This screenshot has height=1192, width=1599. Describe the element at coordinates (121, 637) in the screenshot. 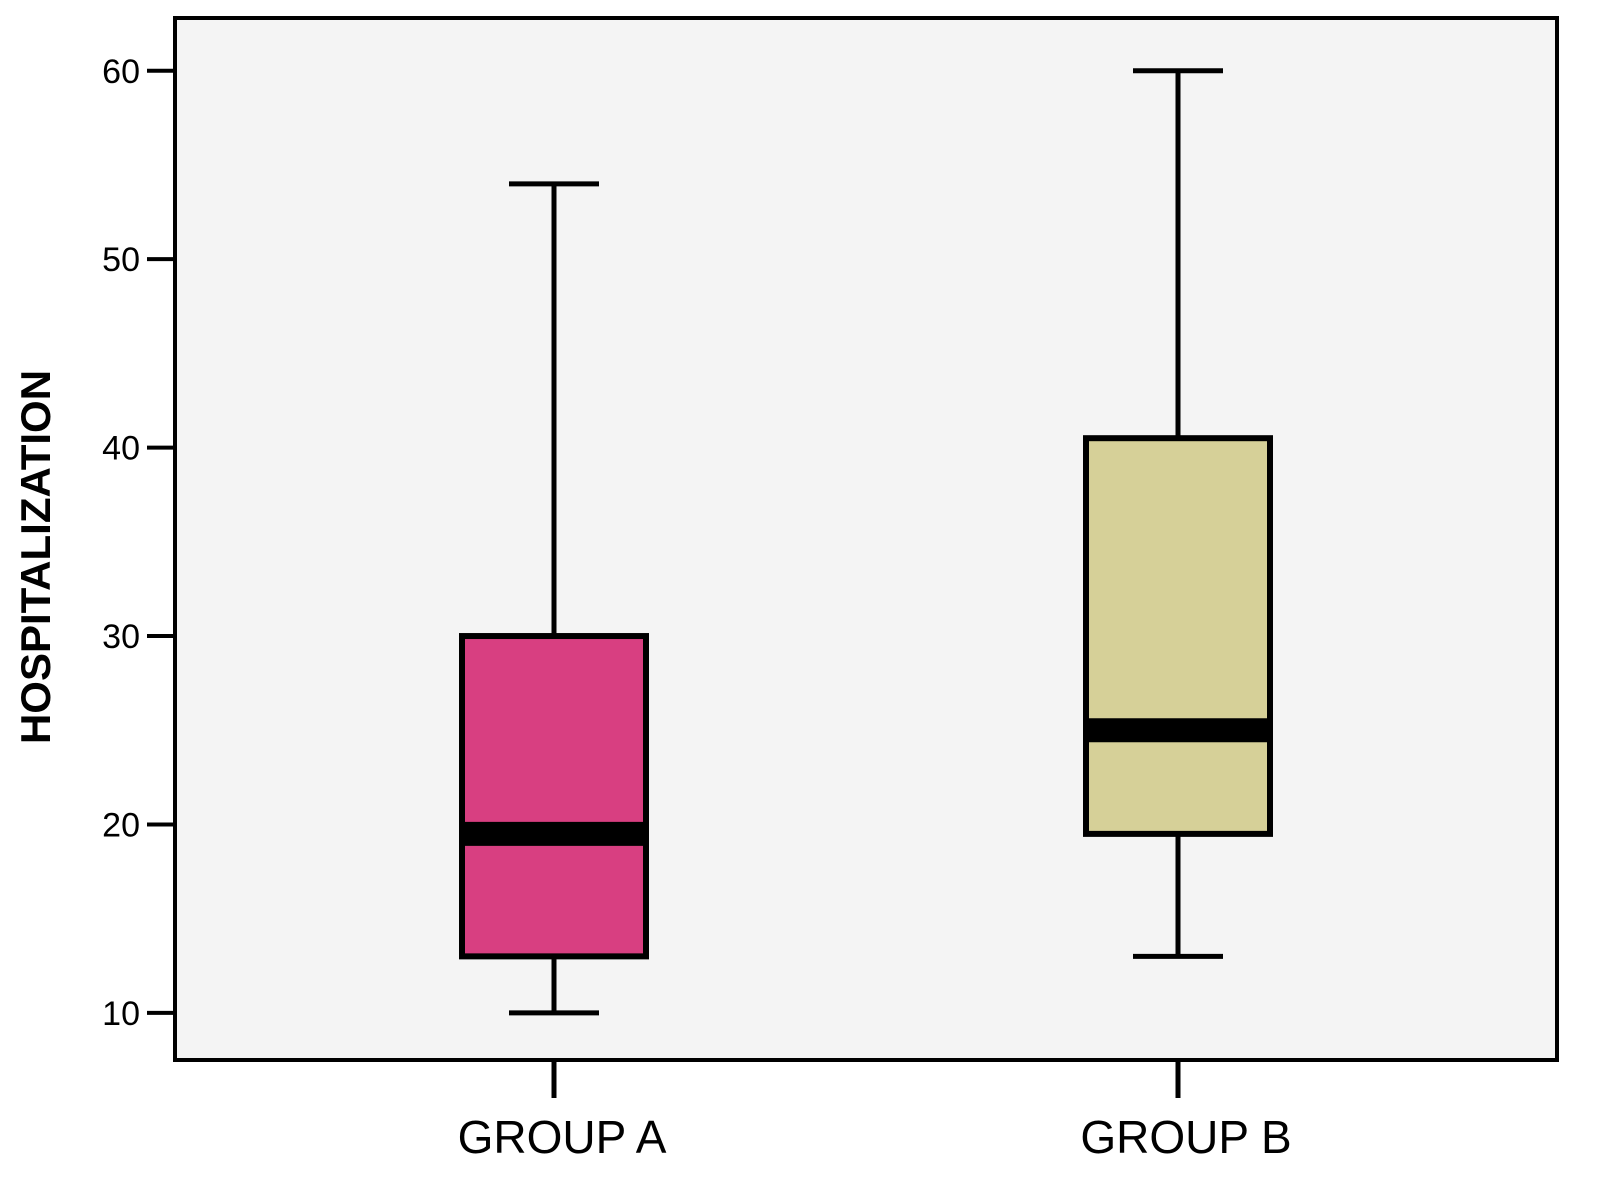

I see `y-tick-label: 30` at that location.